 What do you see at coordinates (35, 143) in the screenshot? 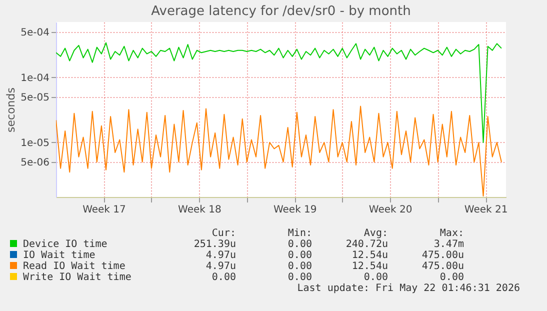
I see `y-tick-label: 1e-05` at bounding box center [35, 143].